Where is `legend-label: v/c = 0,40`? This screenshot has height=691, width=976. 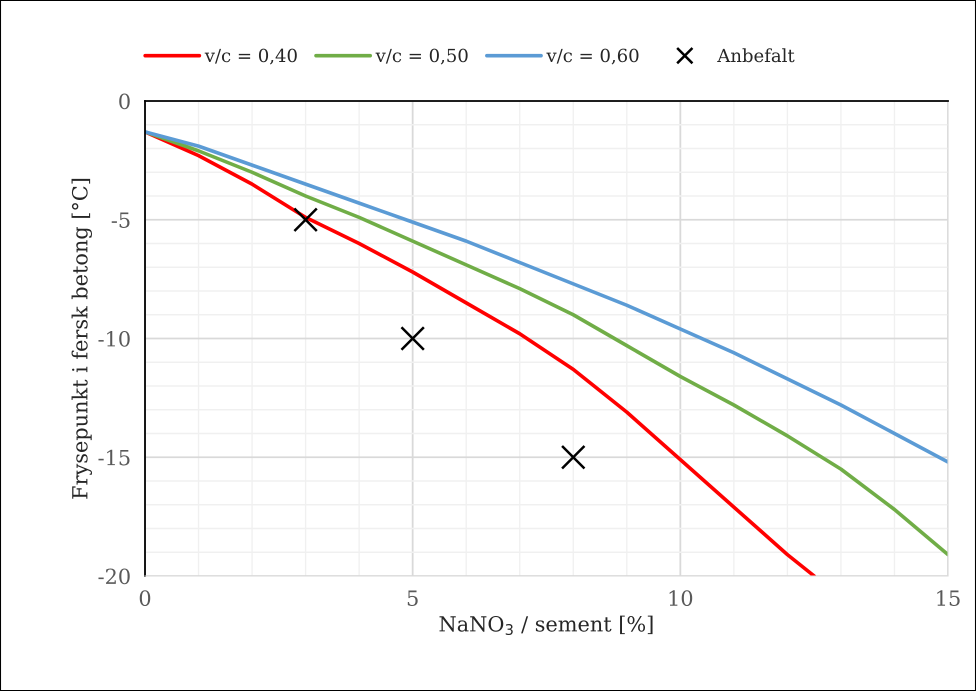
legend-label: v/c = 0,40 is located at coordinates (250, 56).